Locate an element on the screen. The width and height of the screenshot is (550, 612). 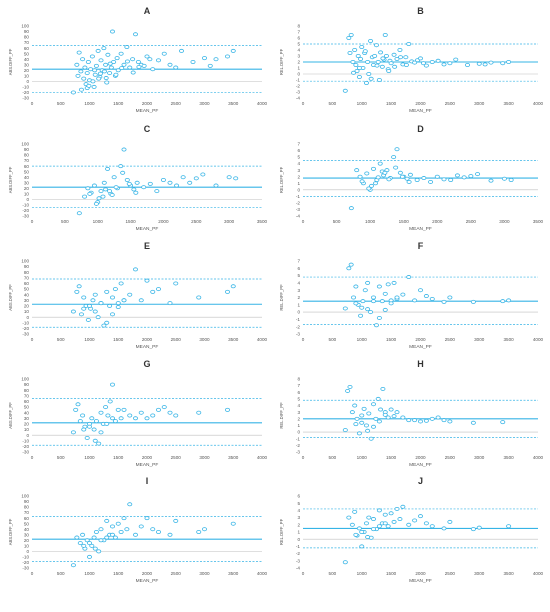
y-tick-label: 70 is located at coordinates (27, 512).